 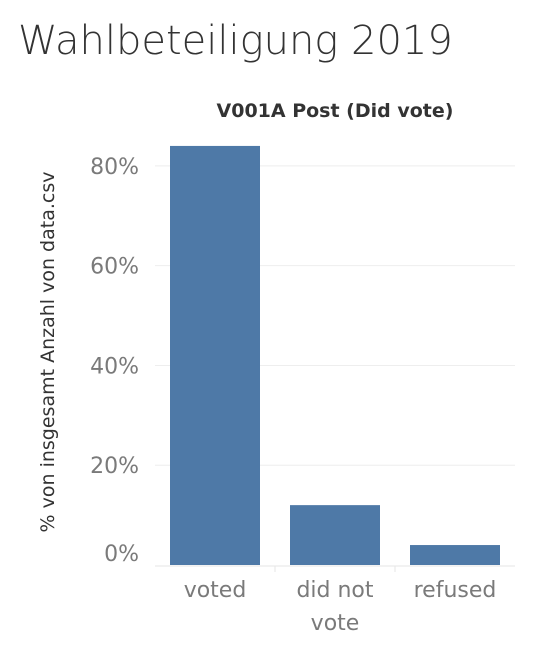 I want to click on y-axis-ticks: 0% 20% 40% 60% 80%, so click(x=114, y=361).